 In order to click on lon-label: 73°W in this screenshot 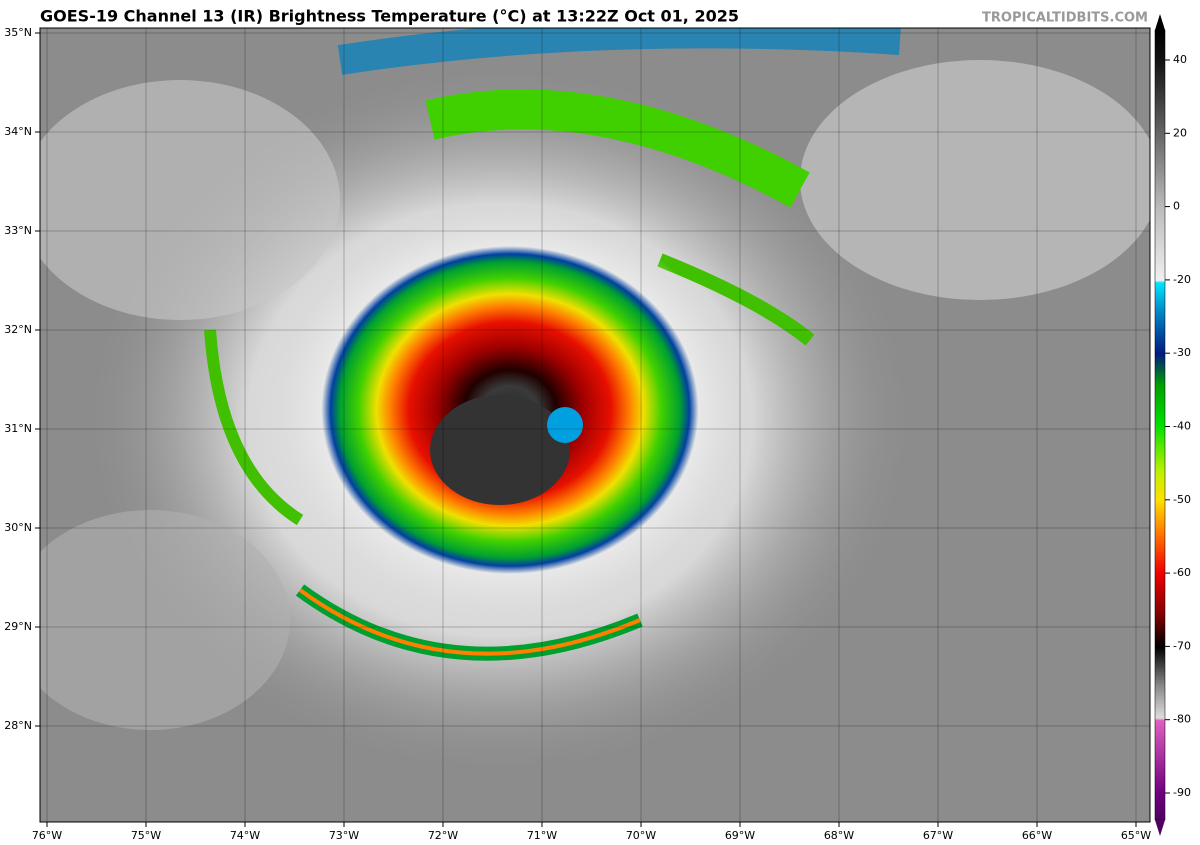, I will do `click(344, 835)`.